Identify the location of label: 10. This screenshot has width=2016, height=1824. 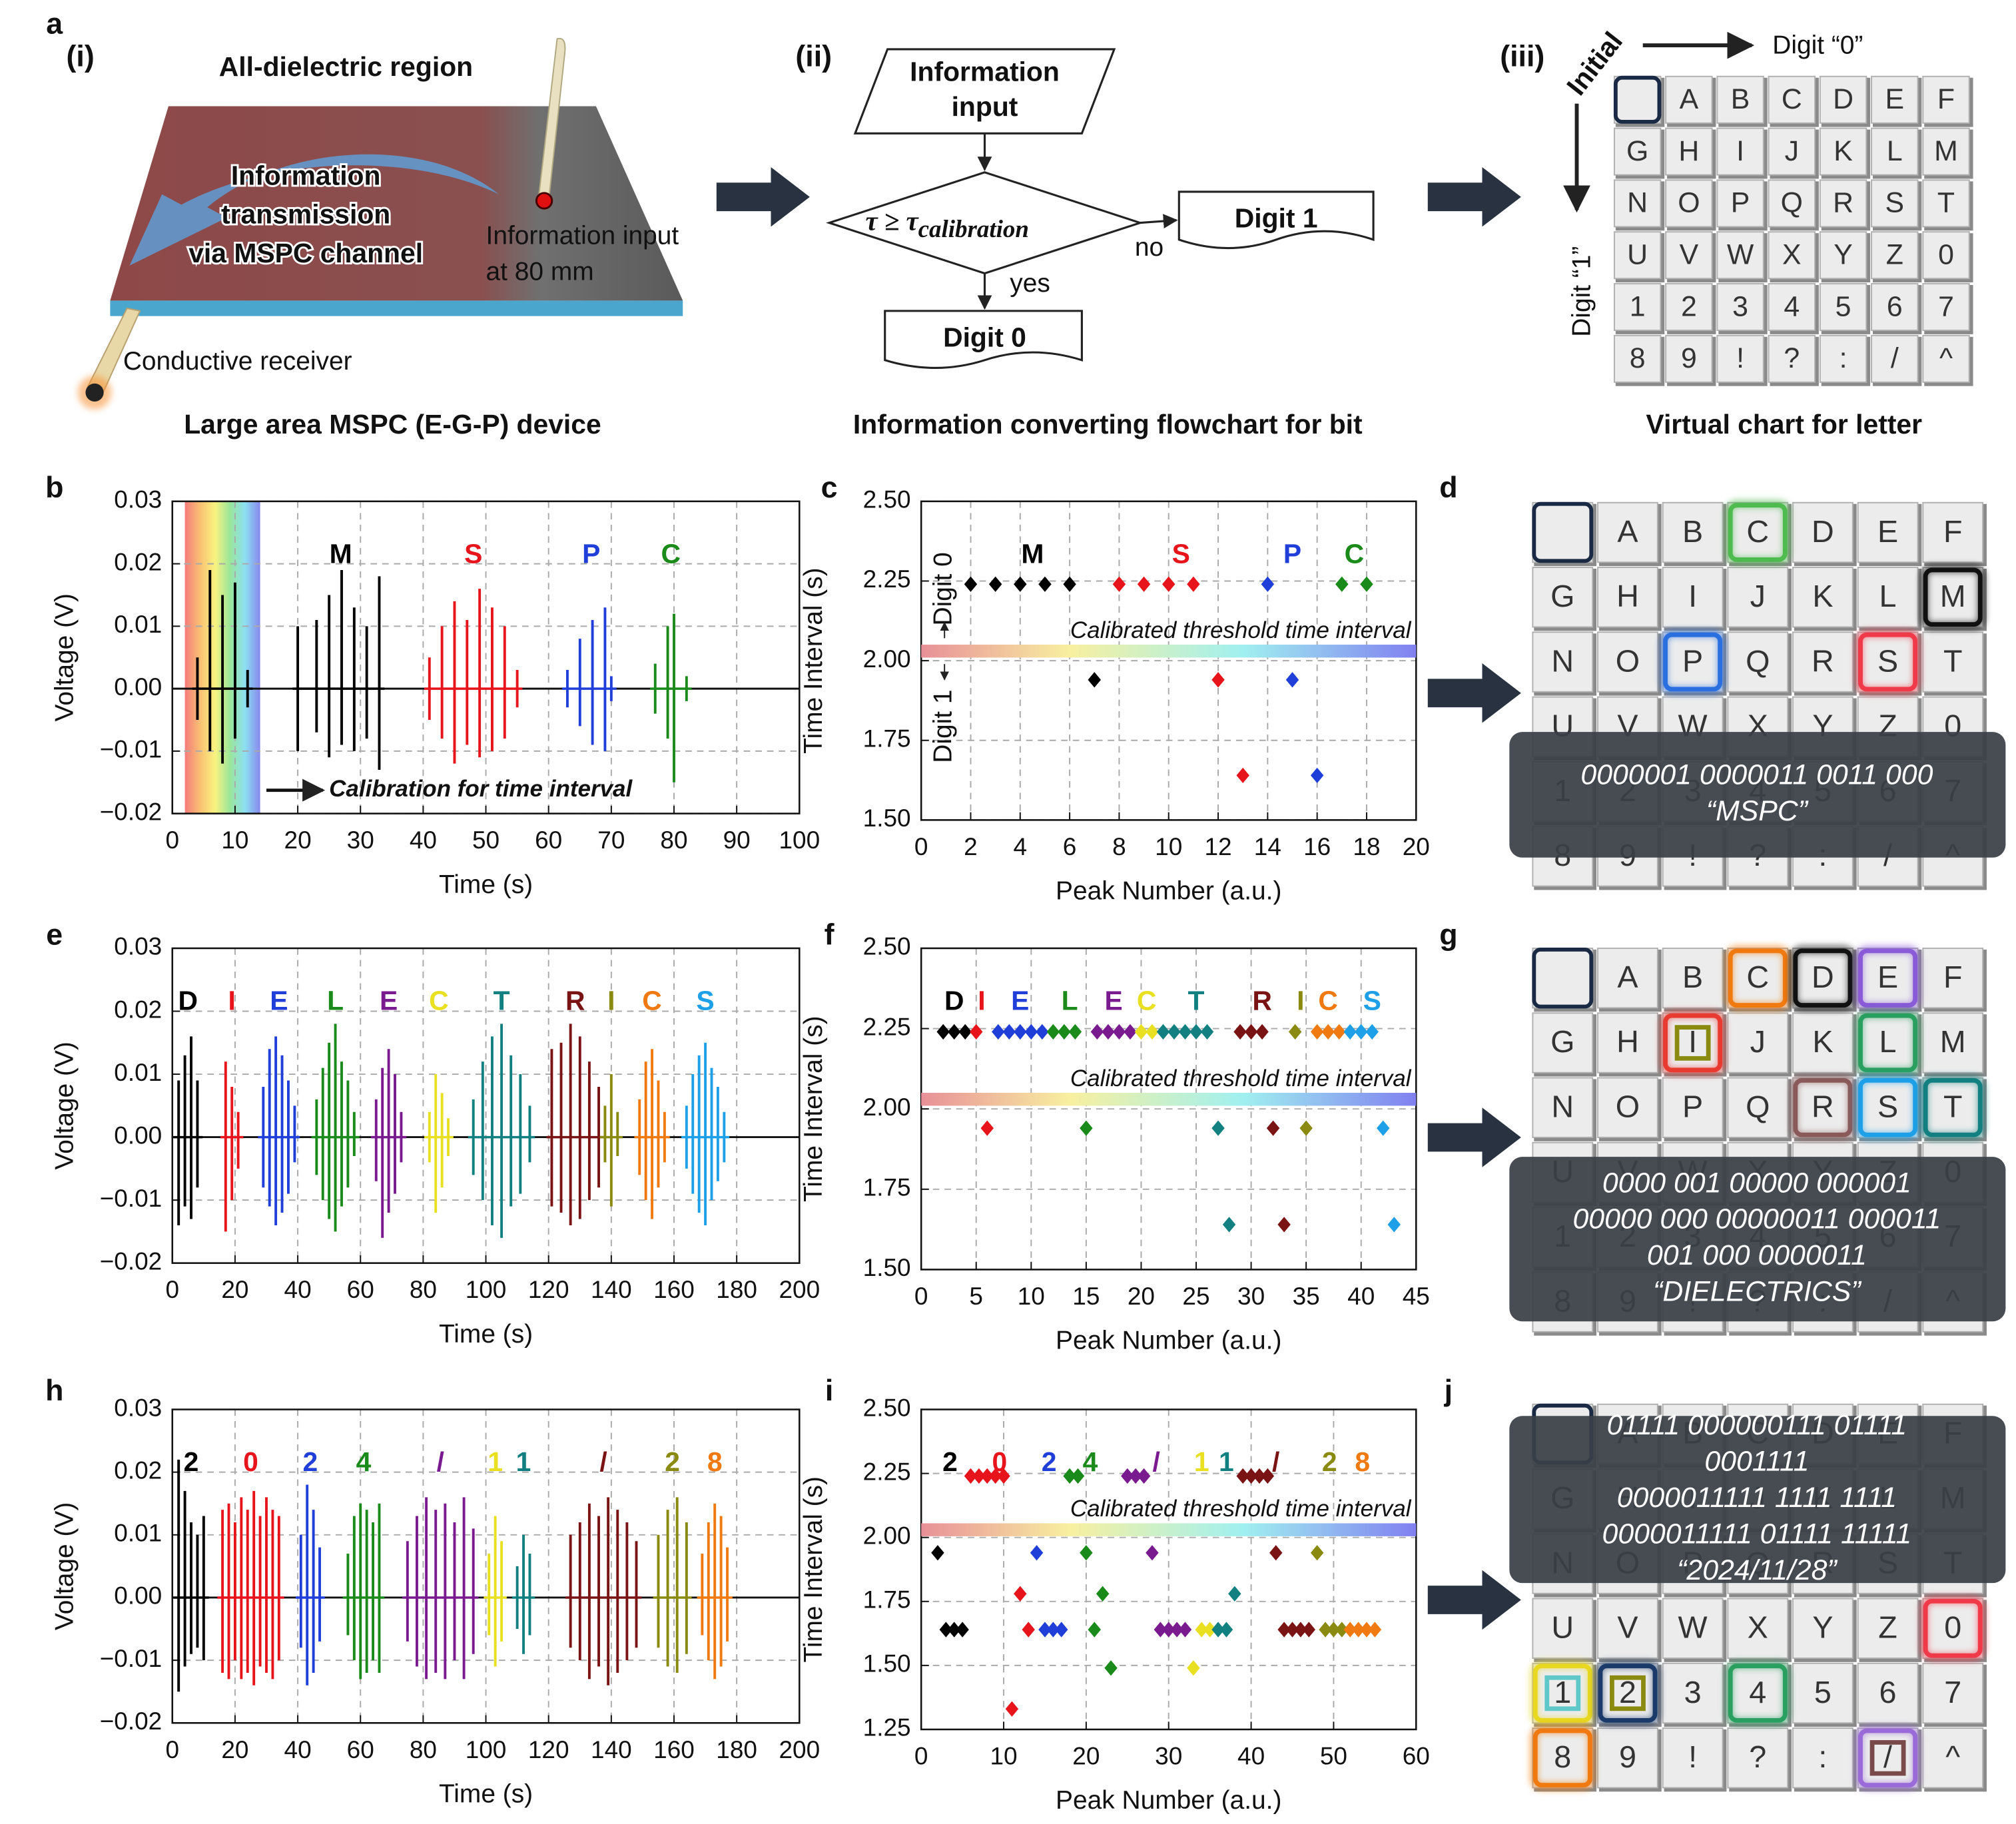
(235, 840).